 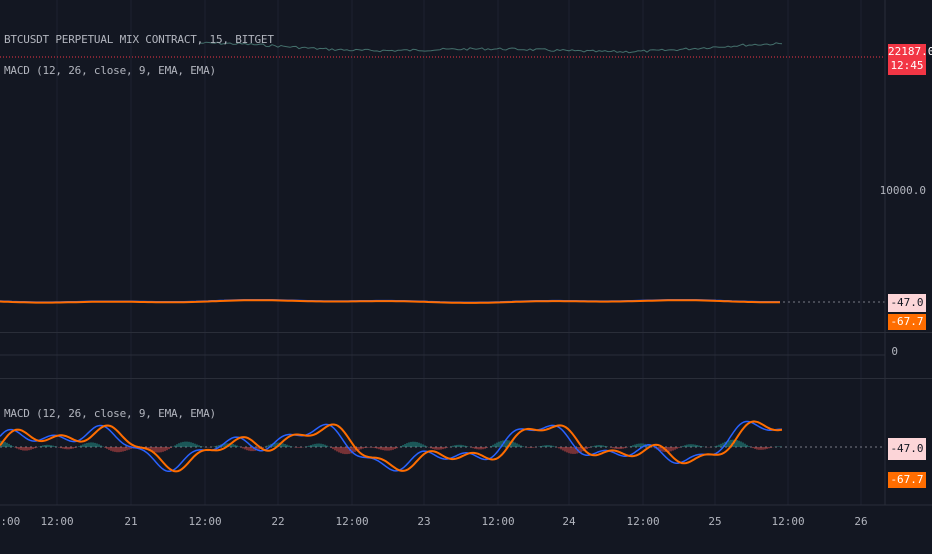 I want to click on signal-value-tag-main: -67.7, so click(x=907, y=322).